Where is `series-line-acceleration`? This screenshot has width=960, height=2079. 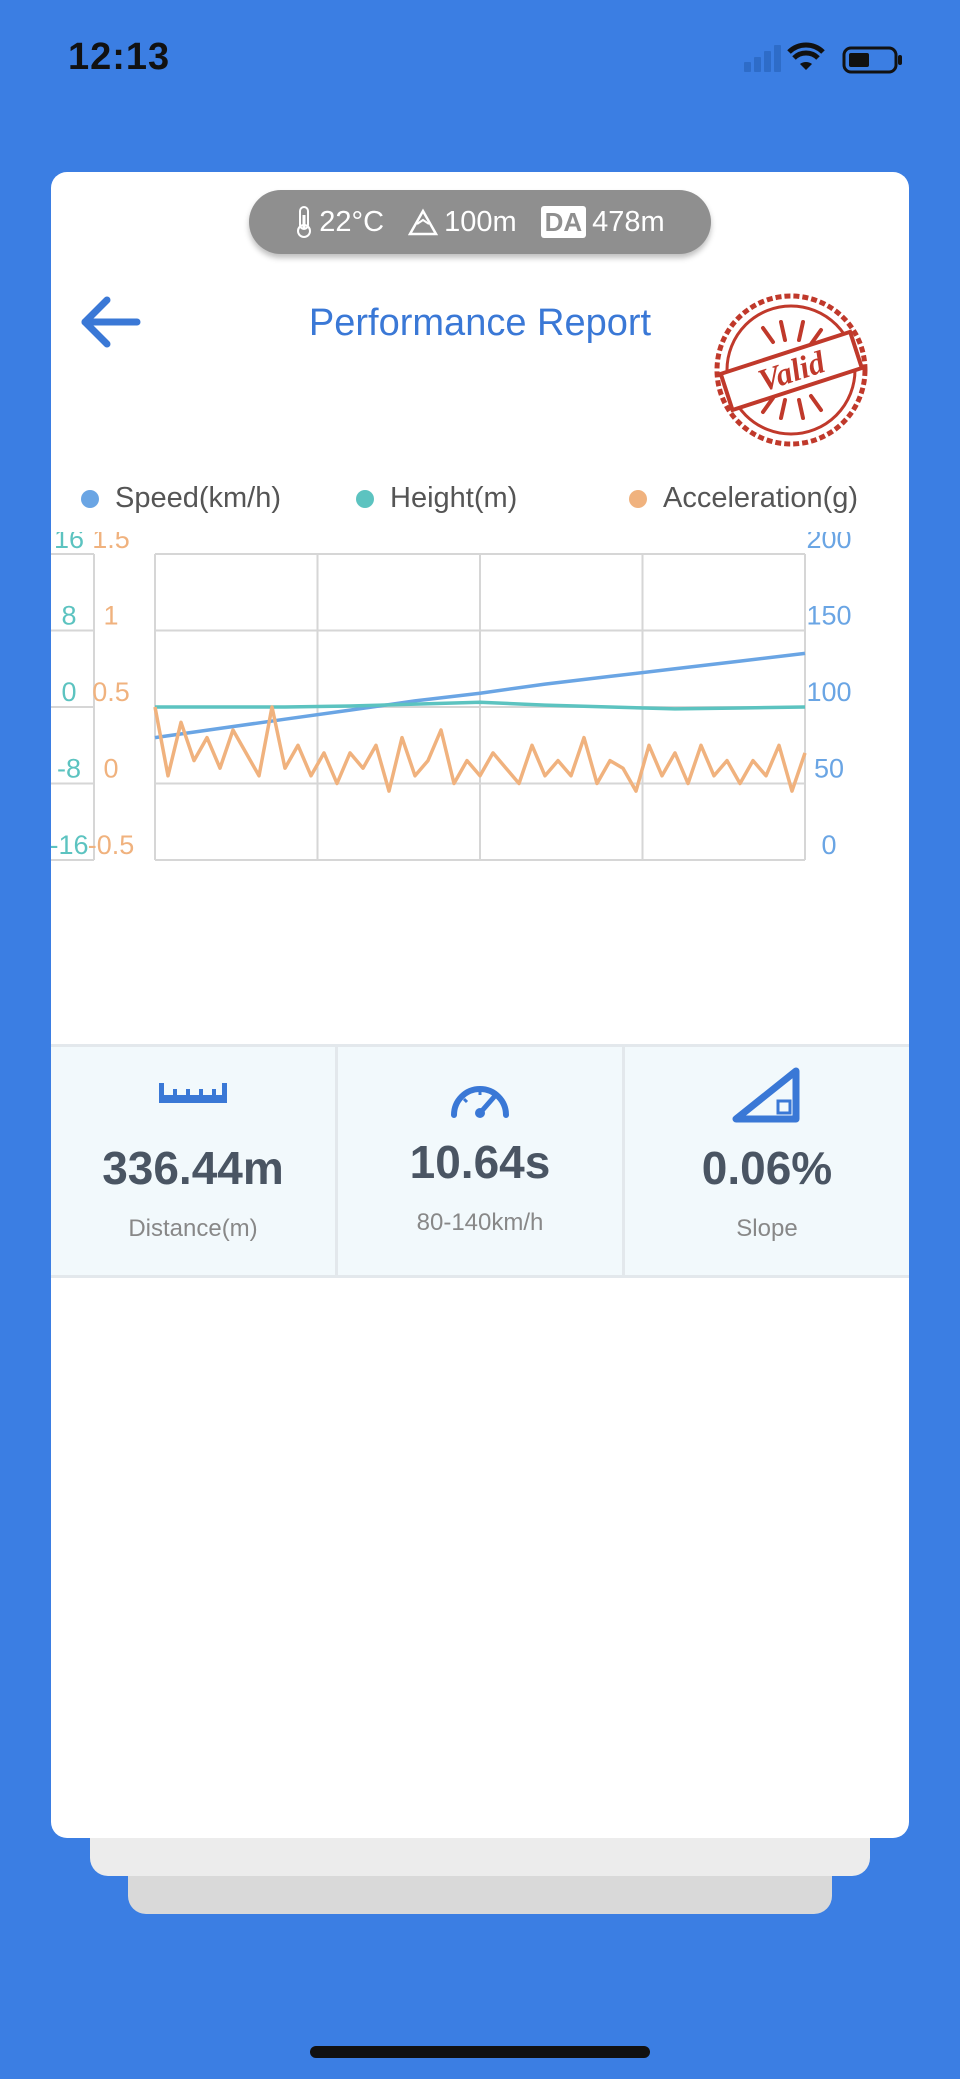
series-line-acceleration is located at coordinates (480, 749).